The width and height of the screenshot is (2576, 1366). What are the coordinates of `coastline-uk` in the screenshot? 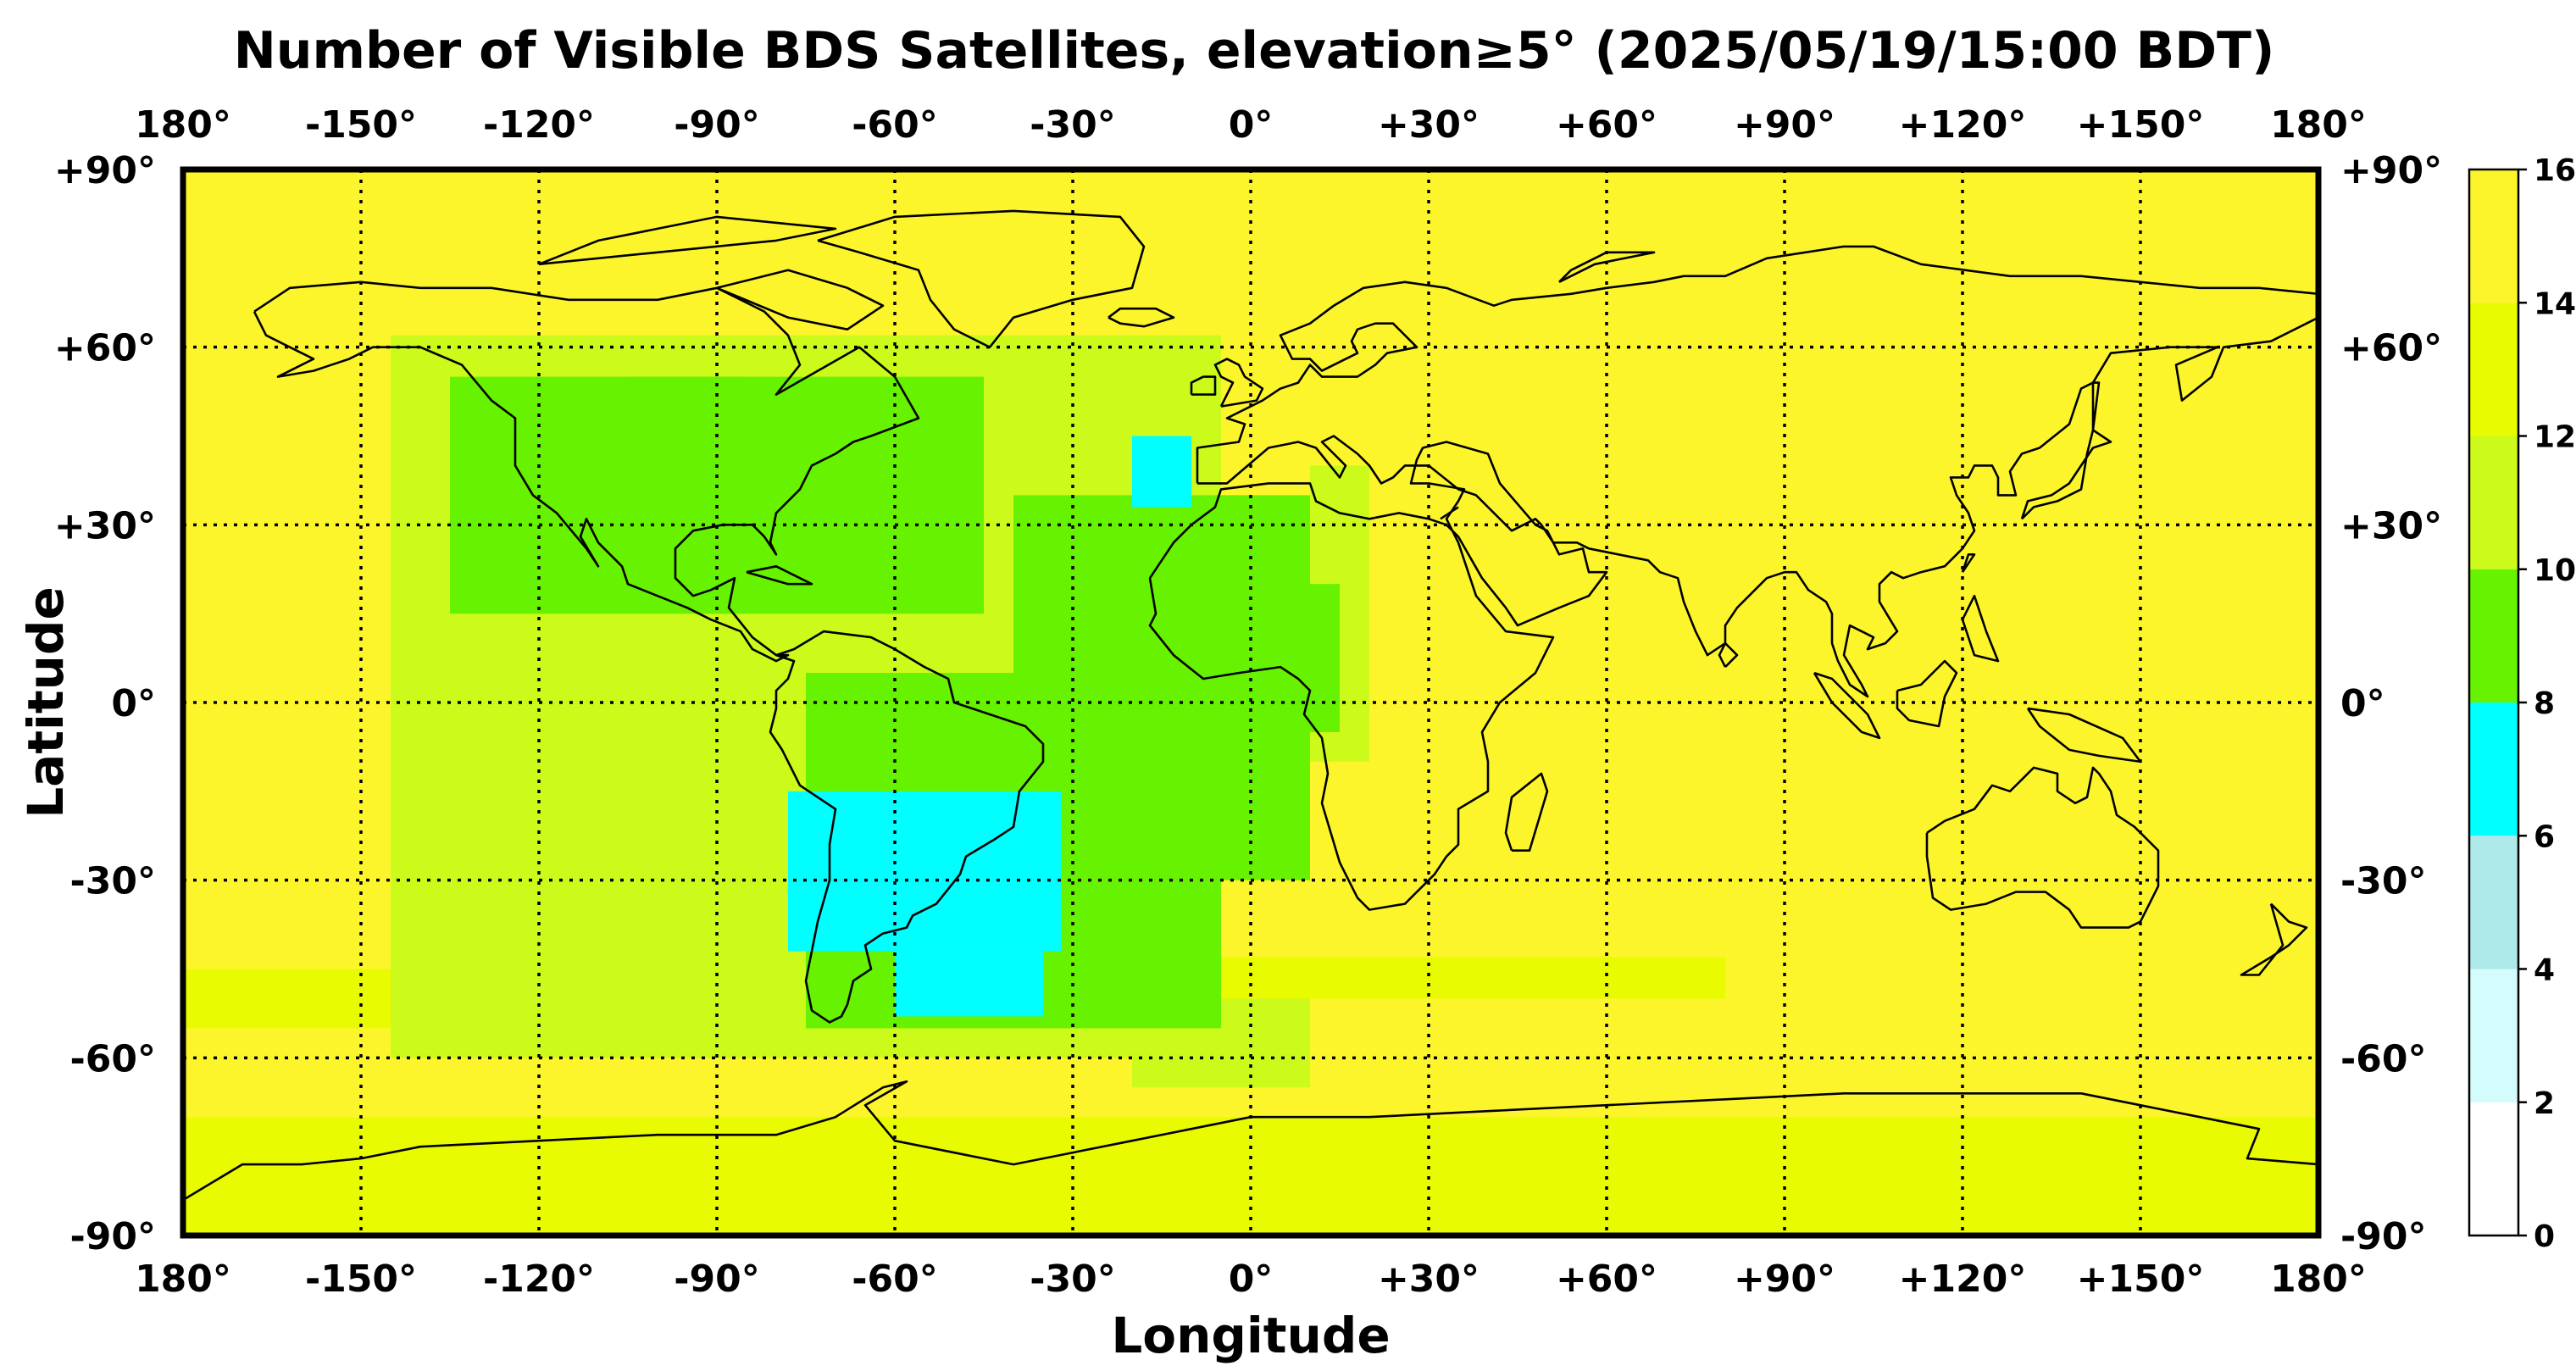 It's located at (1238, 383).